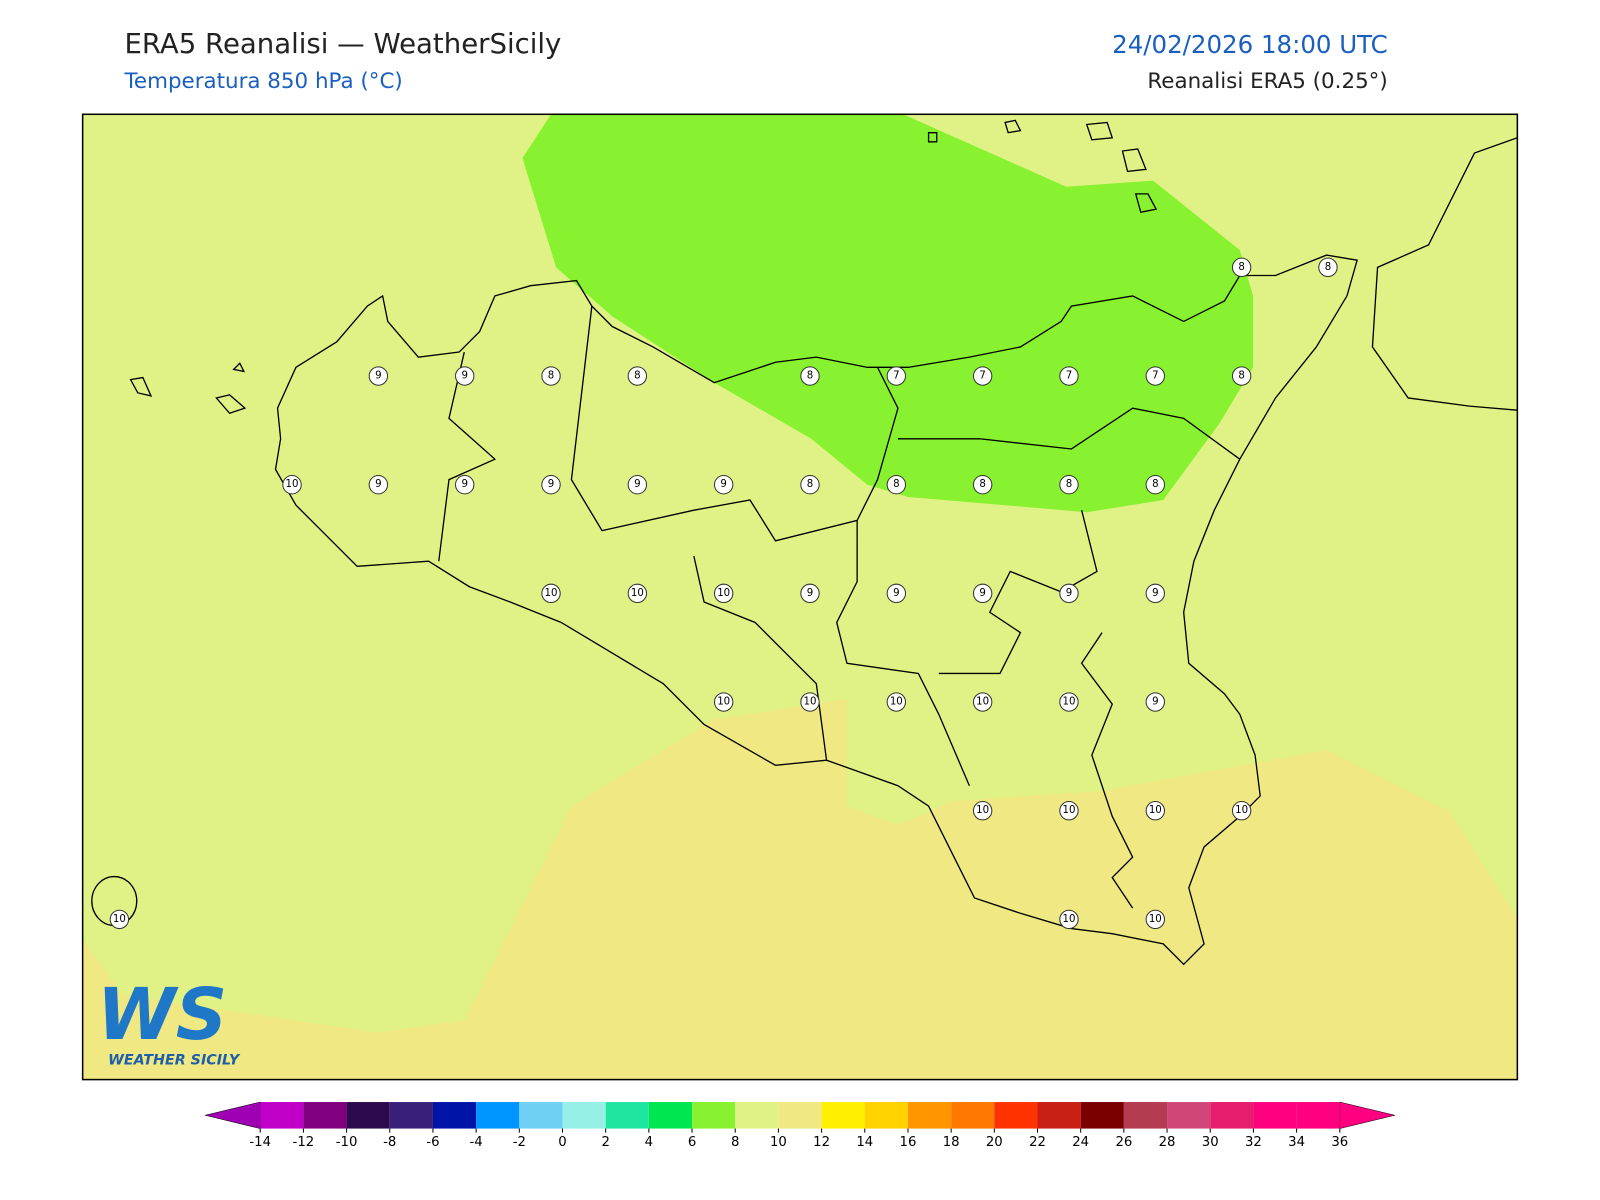 The image size is (1600, 1200). Describe the element at coordinates (1367, 1115) in the screenshot. I see `colorbar-over` at that location.